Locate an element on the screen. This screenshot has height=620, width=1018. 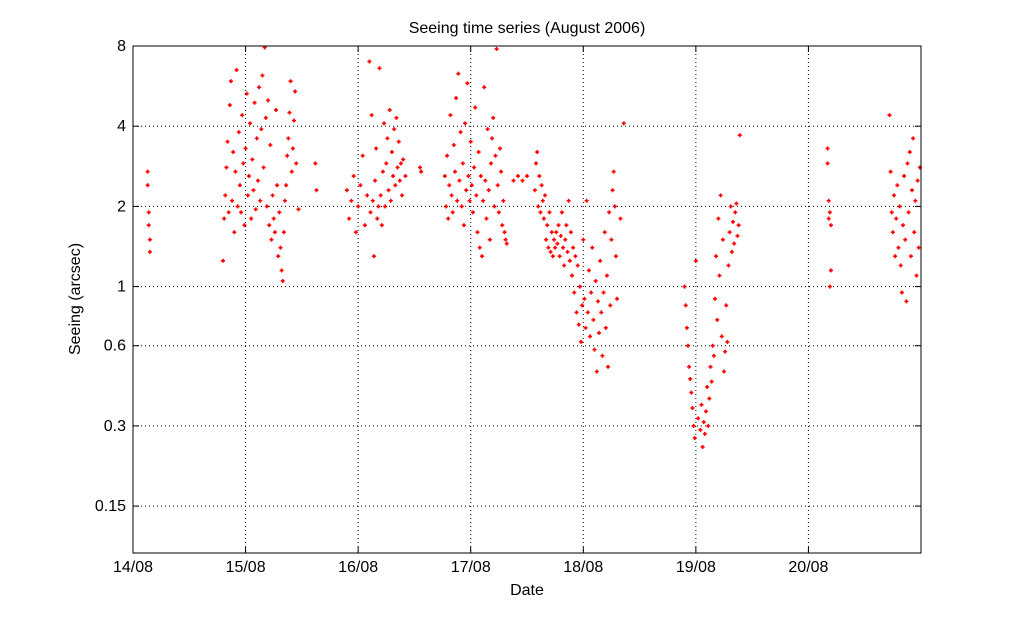
y-tick-label: 8 is located at coordinates (121, 46).